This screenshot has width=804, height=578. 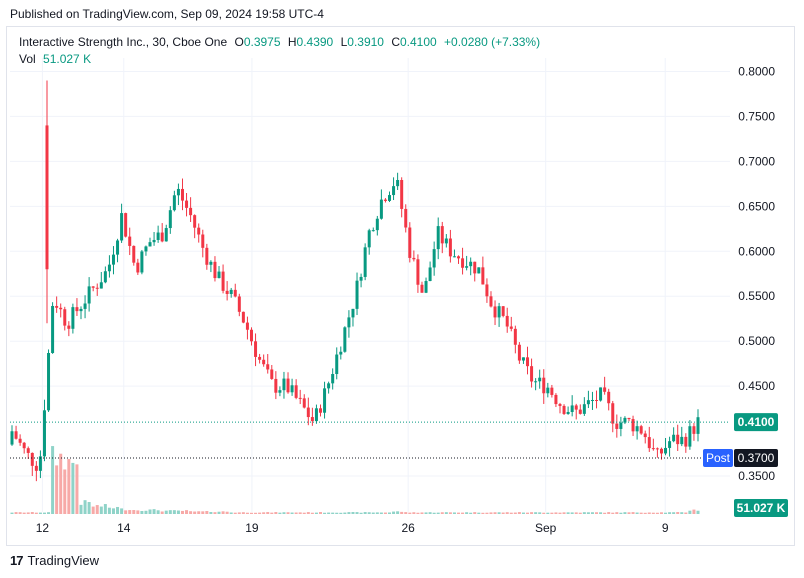 I want to click on price-tick-label: 0.4500, so click(x=756, y=386).